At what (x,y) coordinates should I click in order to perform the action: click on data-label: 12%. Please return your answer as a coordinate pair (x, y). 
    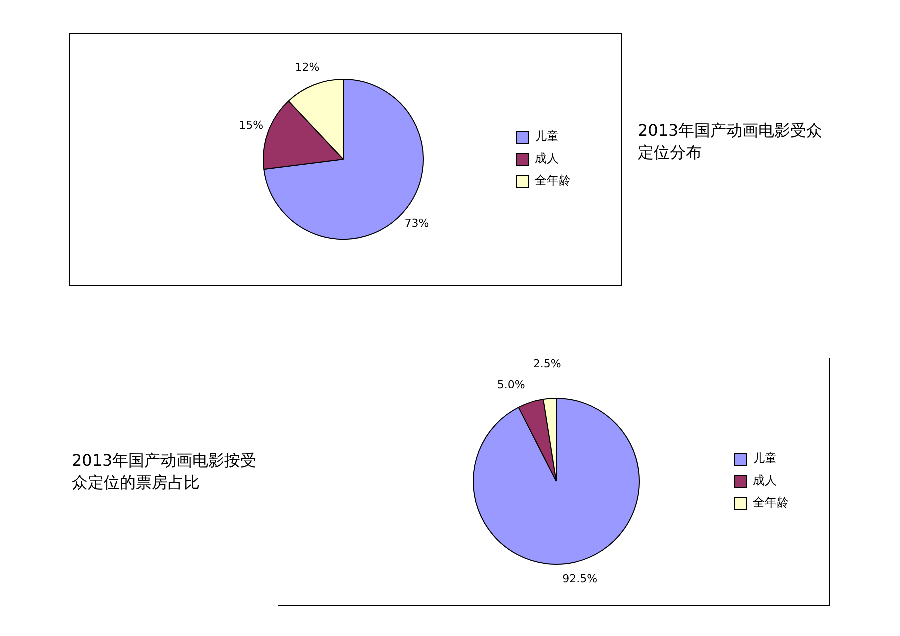
    Looking at the image, I should click on (307, 67).